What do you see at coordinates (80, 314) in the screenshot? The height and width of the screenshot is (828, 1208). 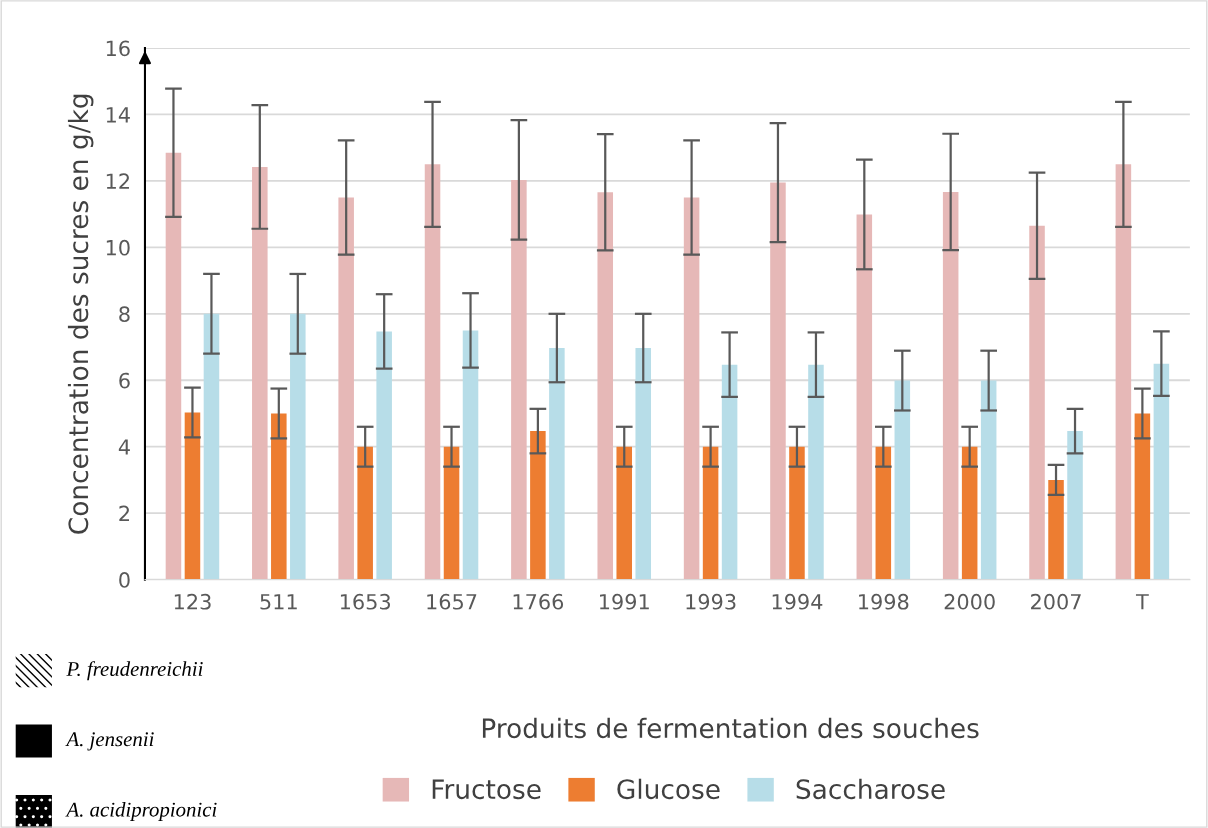 I see `y-axis-title: Concentration des sucres en g/kg` at bounding box center [80, 314].